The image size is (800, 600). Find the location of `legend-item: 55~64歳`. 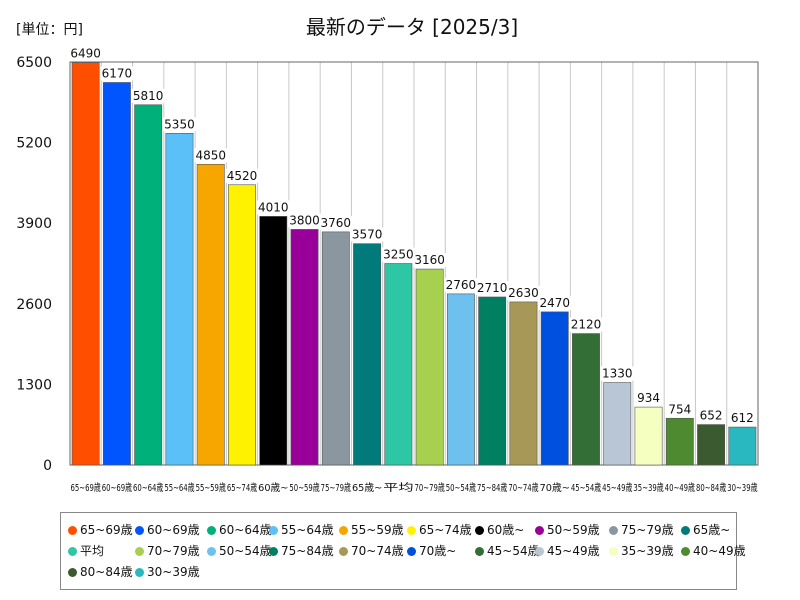

legend-item: 55~64歳 is located at coordinates (301, 530).